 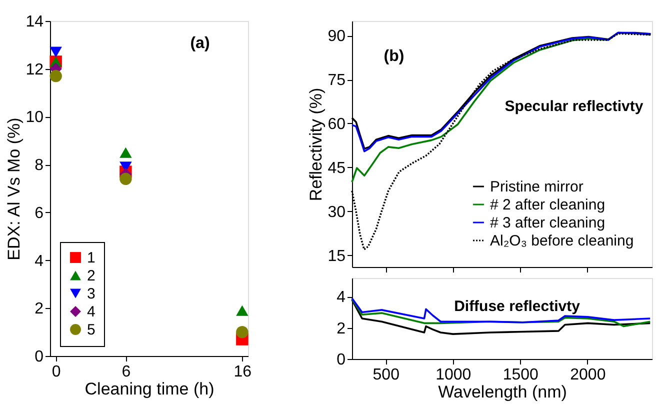 What do you see at coordinates (562, 241) in the screenshot?
I see `legend-label: Al₂O₃ before cleaning` at bounding box center [562, 241].